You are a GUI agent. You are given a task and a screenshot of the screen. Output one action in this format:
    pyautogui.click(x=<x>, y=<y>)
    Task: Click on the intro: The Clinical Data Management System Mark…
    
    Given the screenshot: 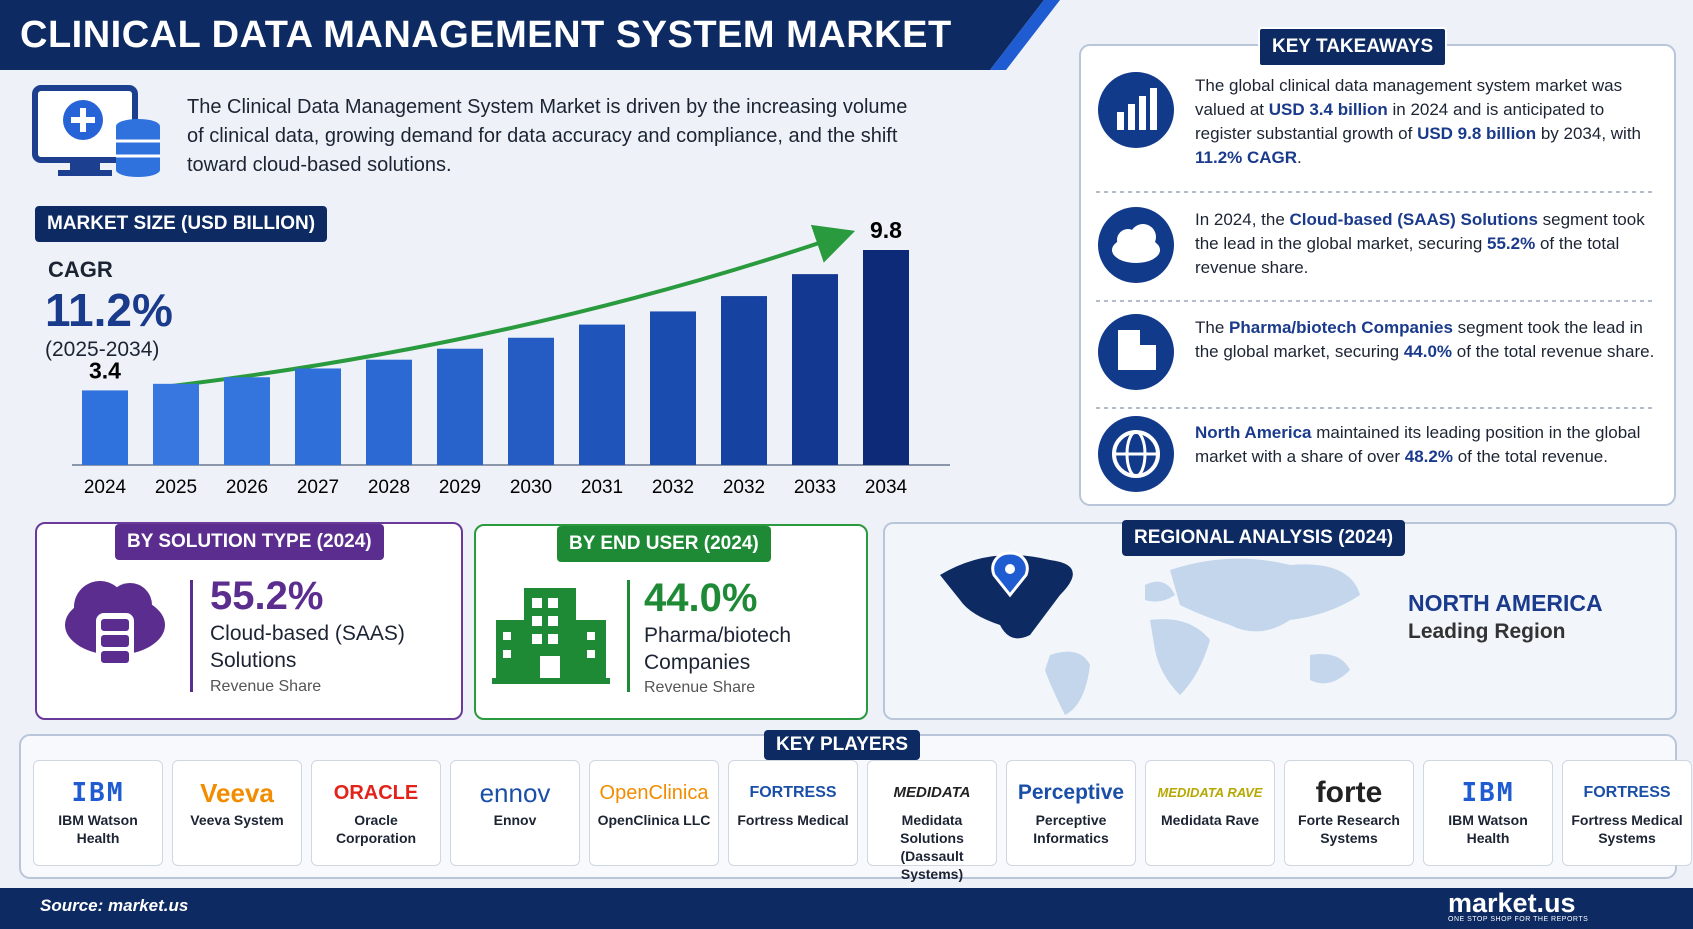 What is the action you would take?
    pyautogui.click(x=547, y=136)
    